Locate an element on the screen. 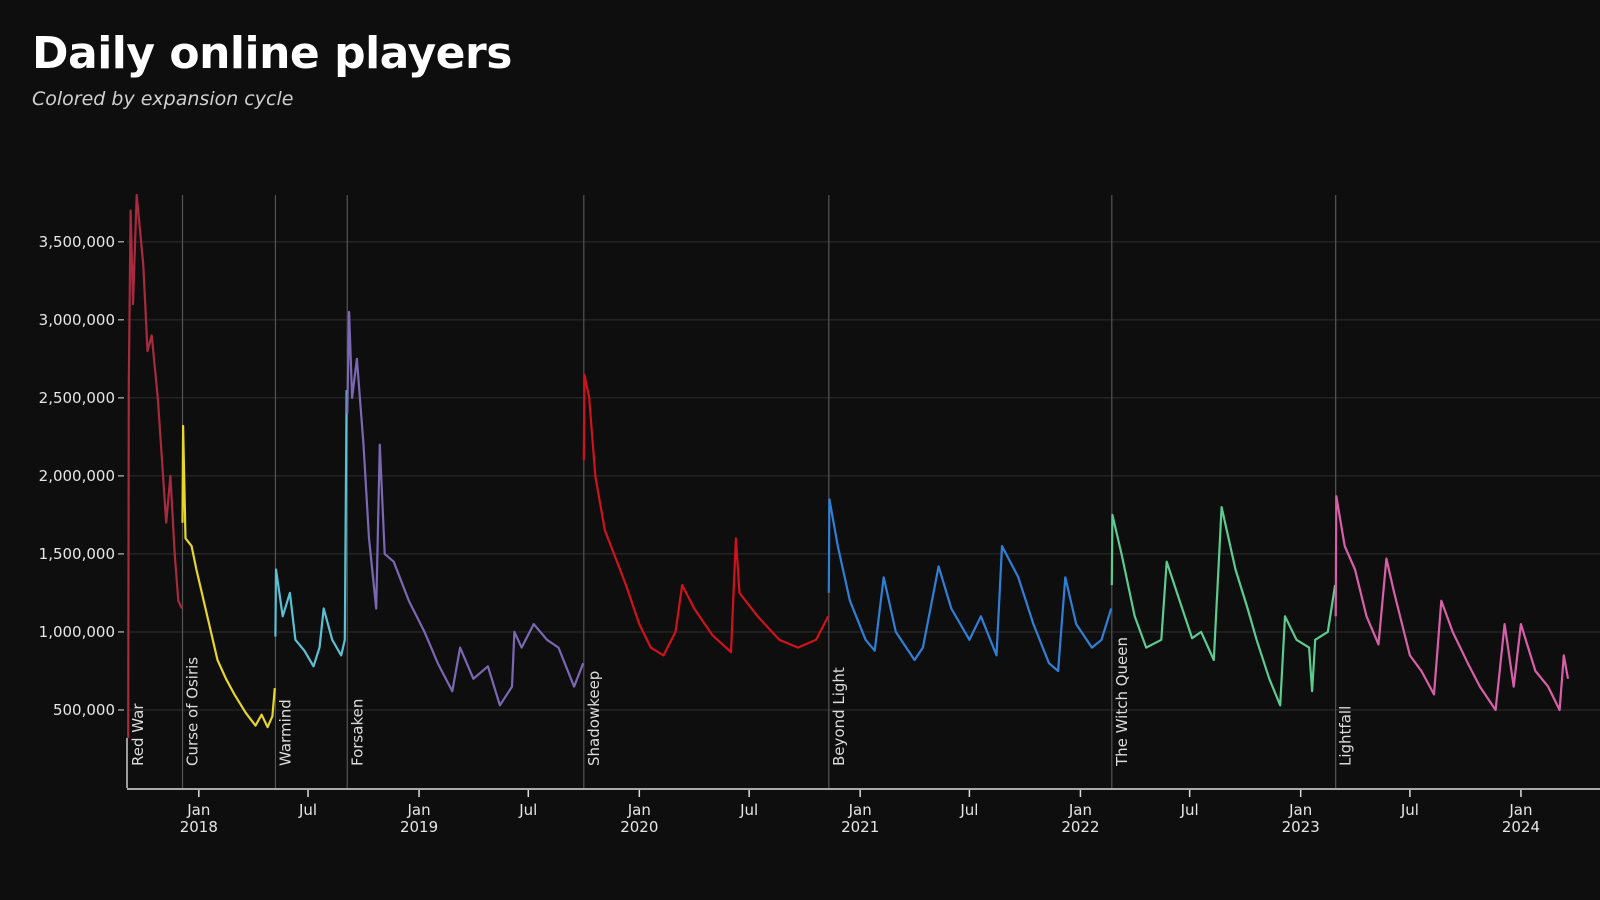 The width and height of the screenshot is (1600, 900). expansion-label: Curse of Osiris is located at coordinates (193, 711).